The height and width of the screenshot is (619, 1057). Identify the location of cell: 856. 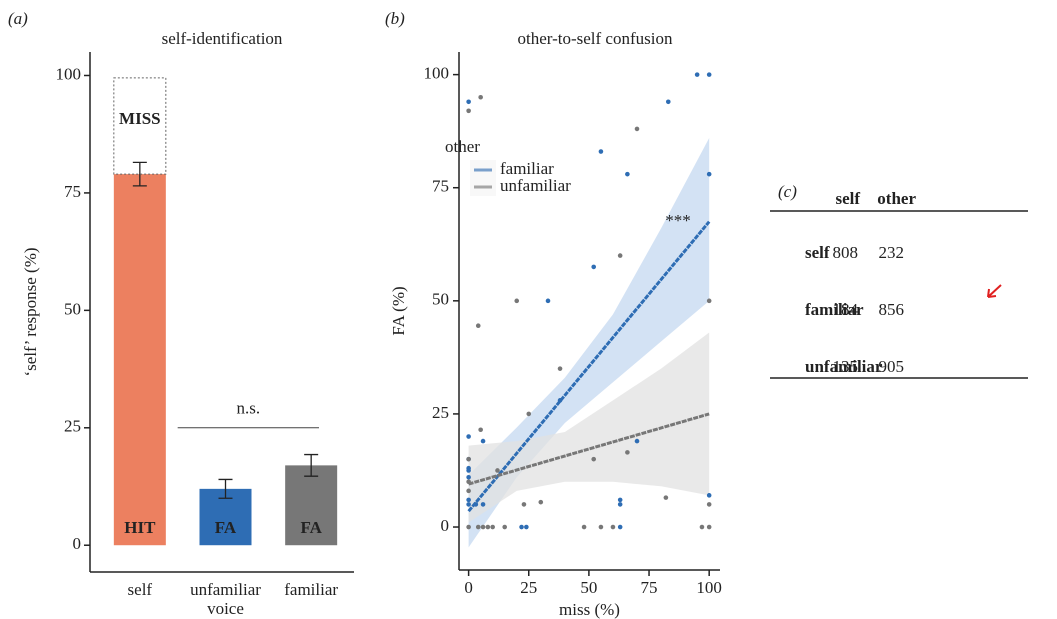
(892, 309).